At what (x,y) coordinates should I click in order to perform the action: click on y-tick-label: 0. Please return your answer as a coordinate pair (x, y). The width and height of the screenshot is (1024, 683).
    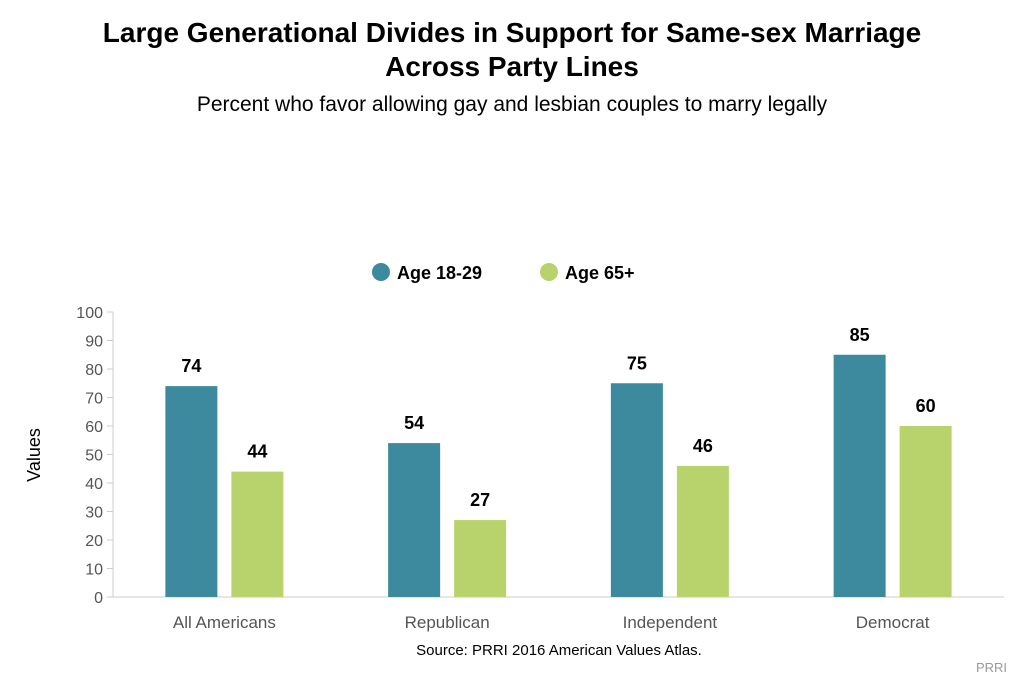
    Looking at the image, I should click on (98, 598).